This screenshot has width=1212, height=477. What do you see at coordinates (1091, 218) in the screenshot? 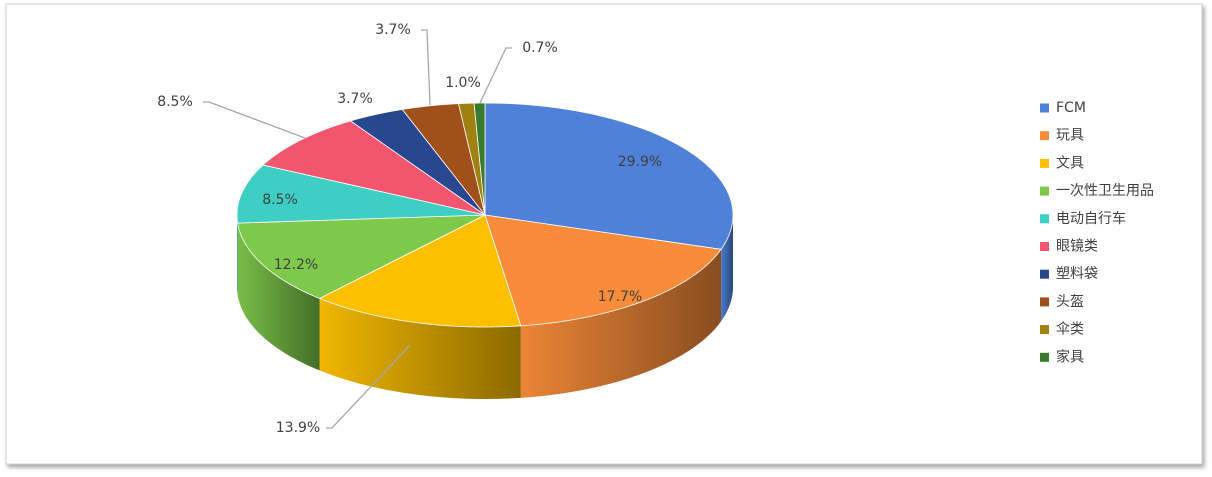
I see `legend-label: 电动自行车` at bounding box center [1091, 218].